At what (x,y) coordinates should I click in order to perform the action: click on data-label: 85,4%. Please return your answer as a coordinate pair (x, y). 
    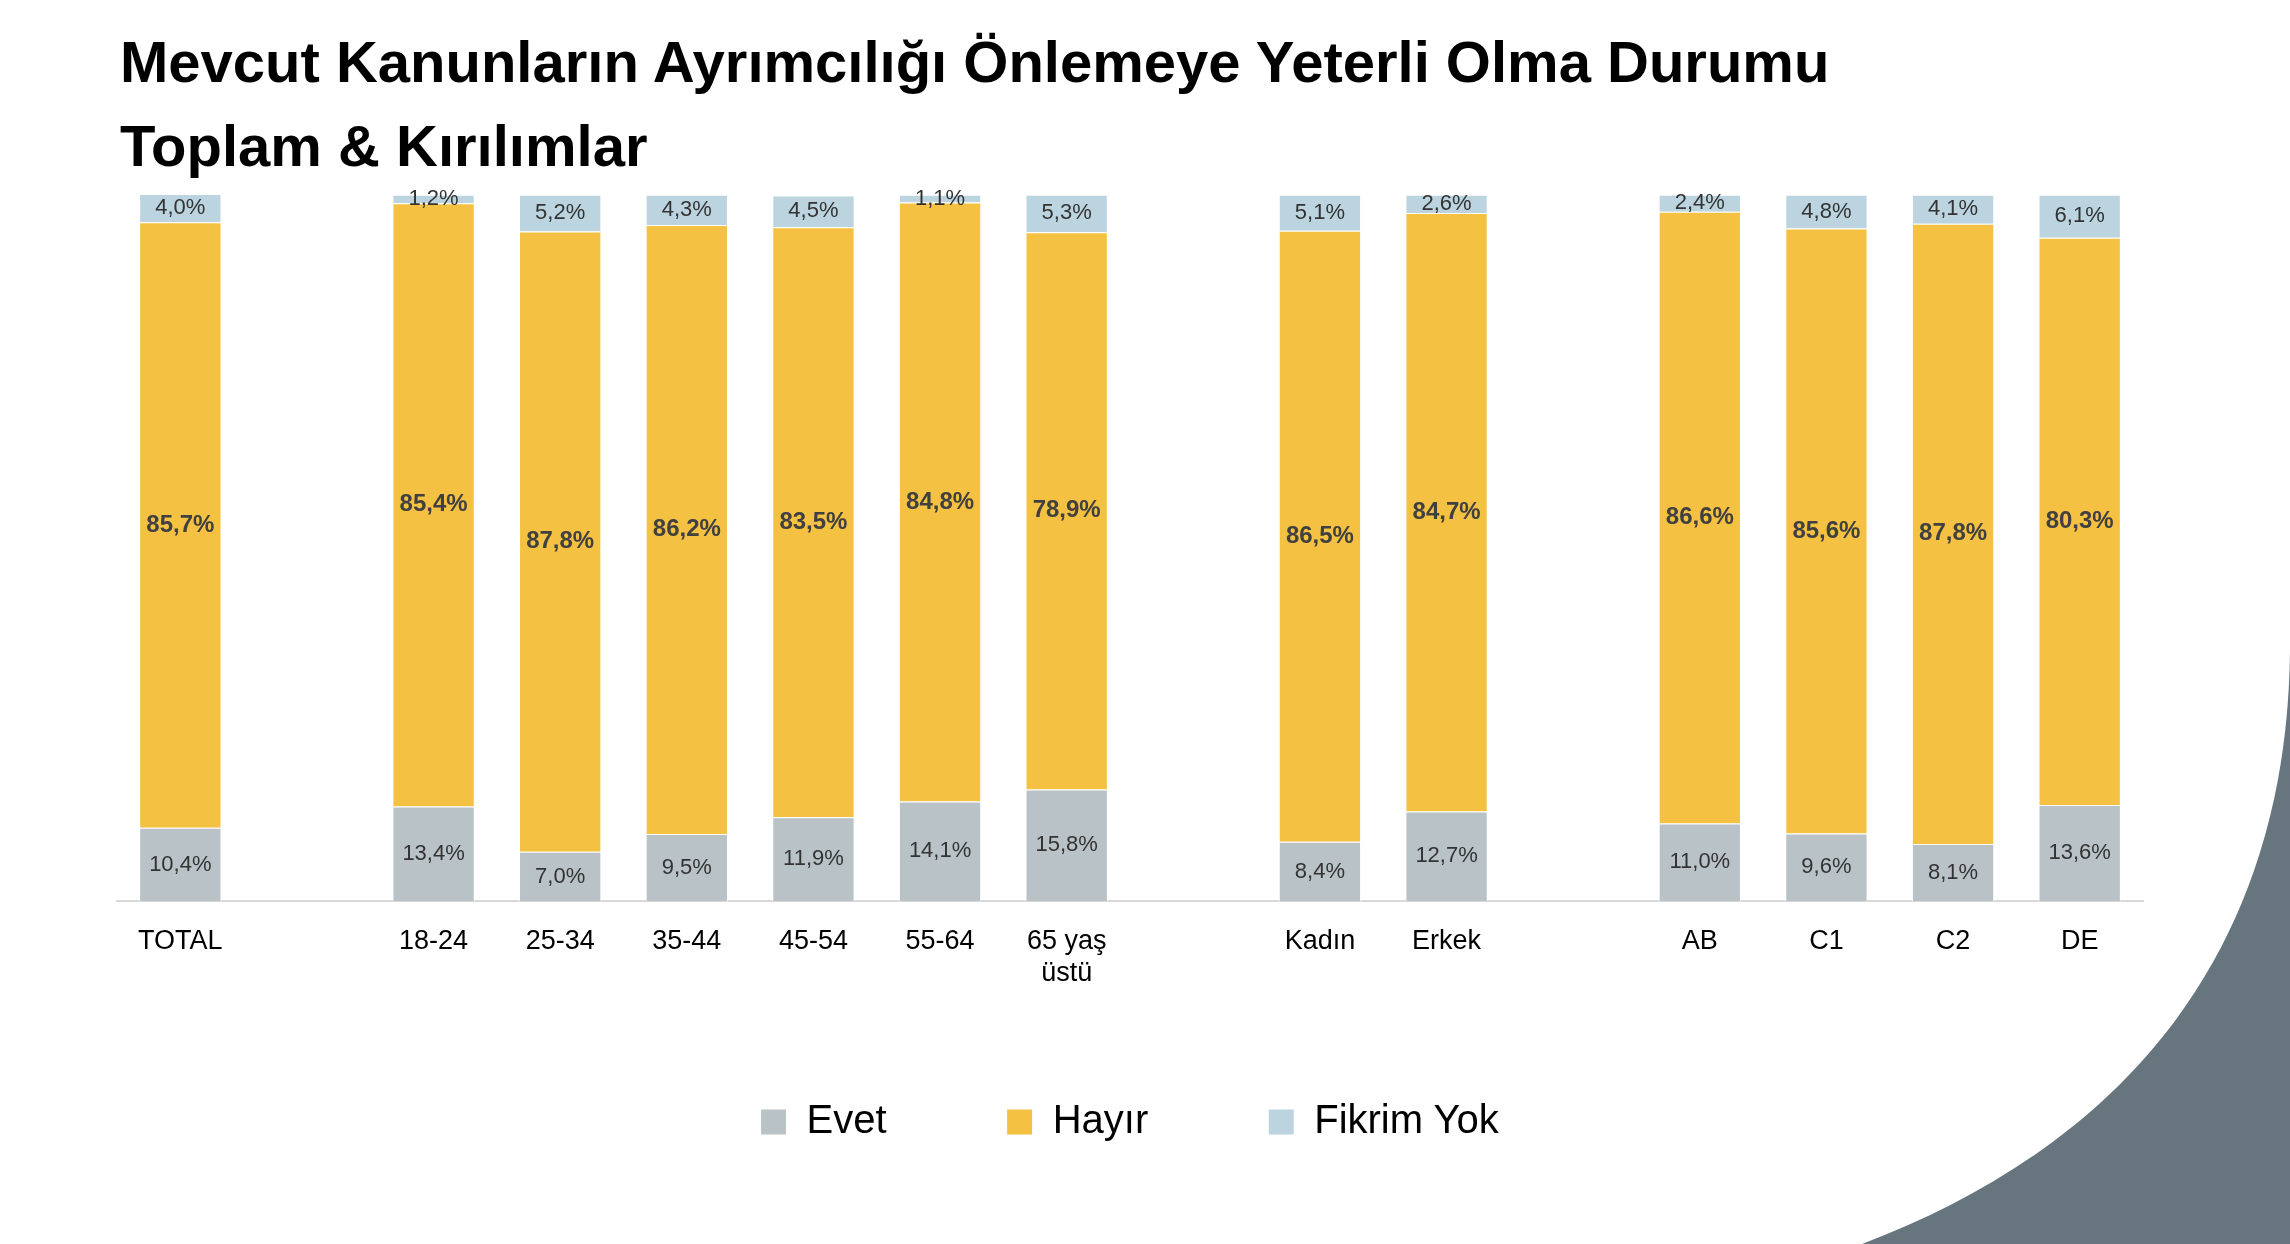
    Looking at the image, I should click on (433, 503).